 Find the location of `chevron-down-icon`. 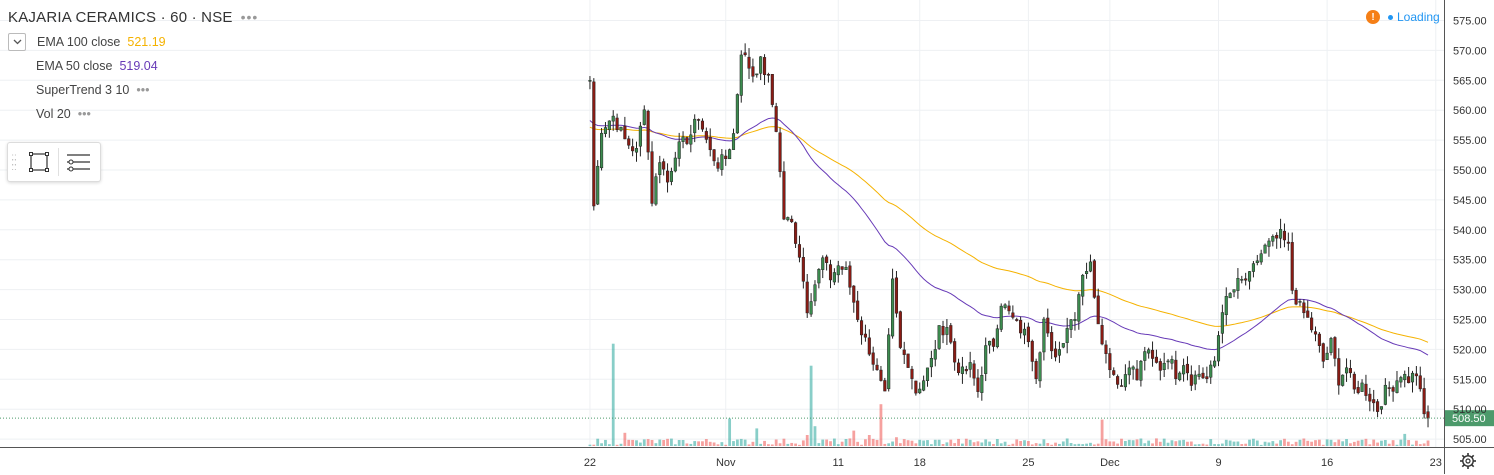

chevron-down-icon is located at coordinates (17, 42).